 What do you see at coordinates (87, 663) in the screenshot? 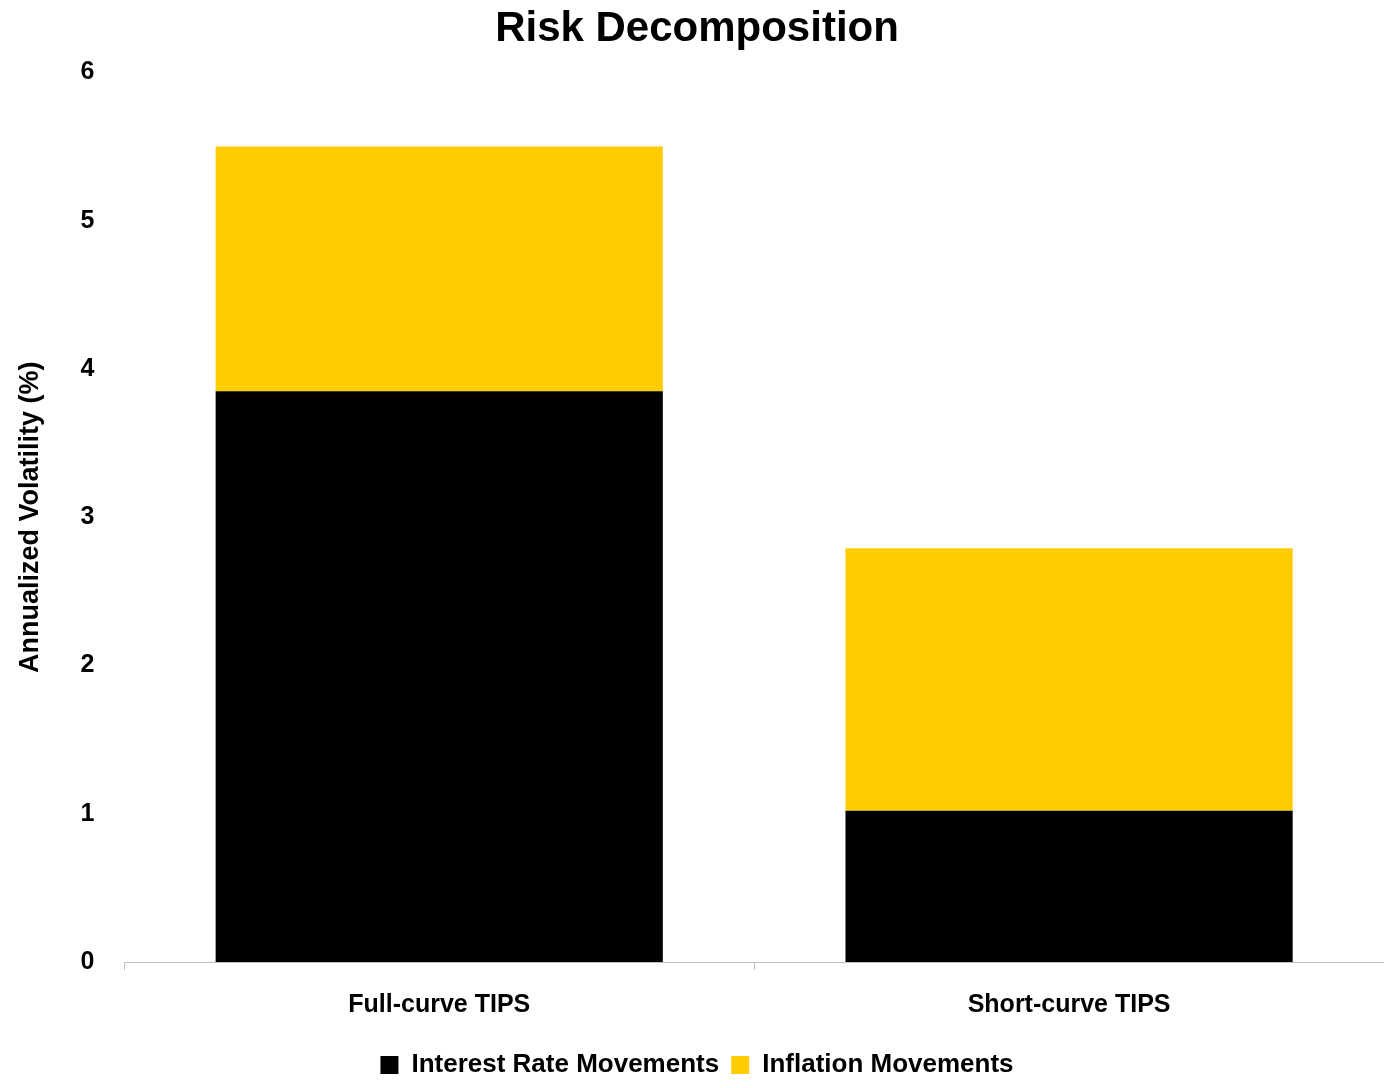
I see `y-tick-label: 2` at bounding box center [87, 663].